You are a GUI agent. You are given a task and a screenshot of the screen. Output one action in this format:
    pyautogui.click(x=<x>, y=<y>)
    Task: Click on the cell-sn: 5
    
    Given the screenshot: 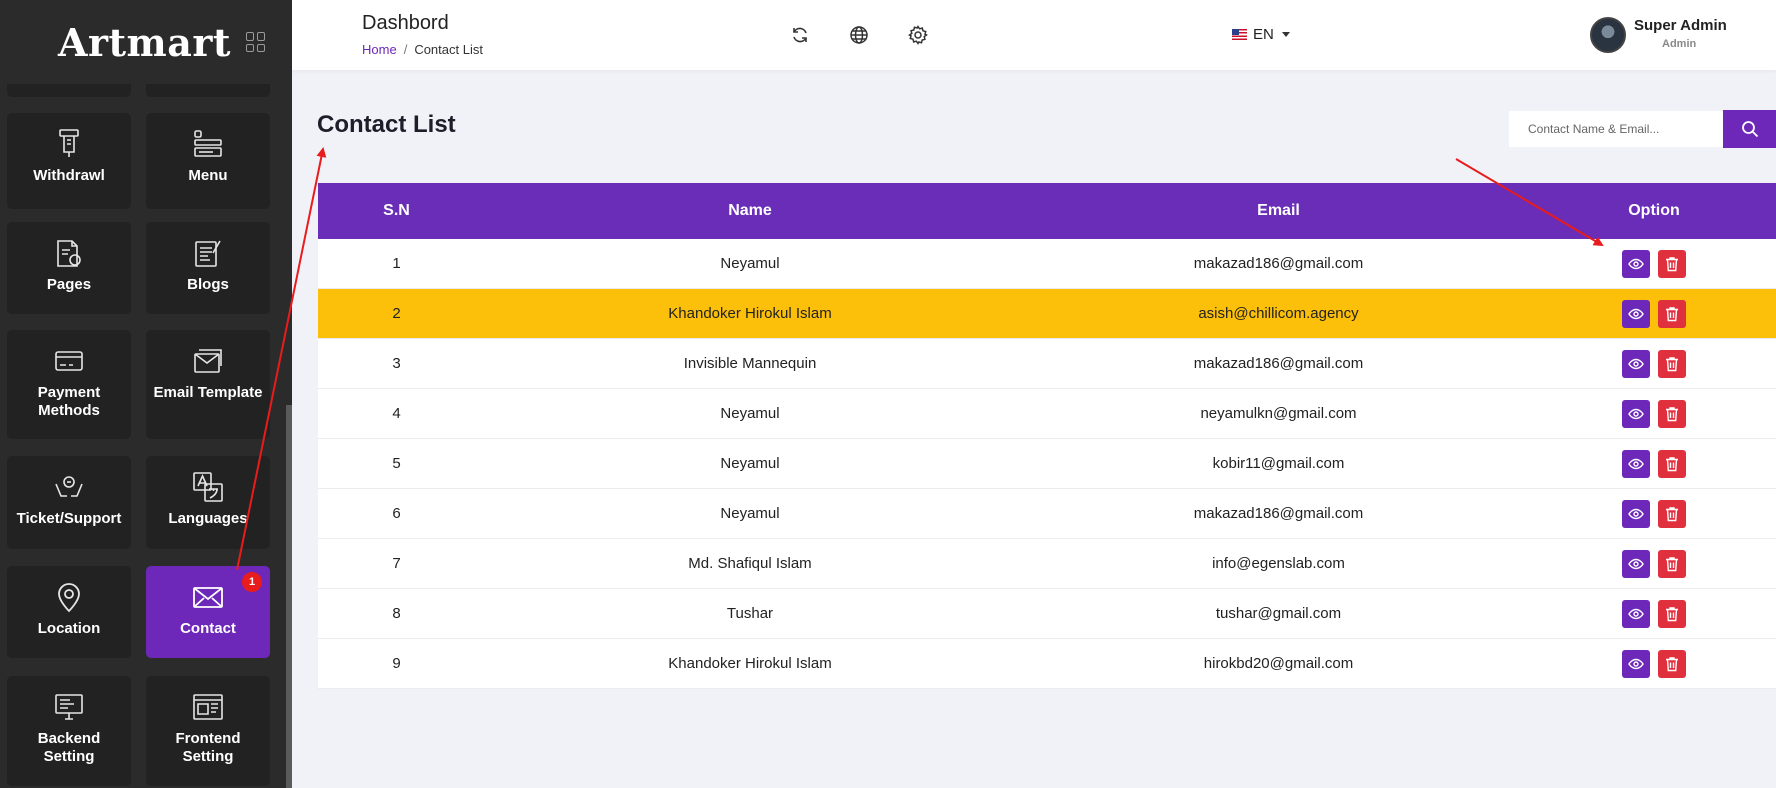 What is the action you would take?
    pyautogui.click(x=396, y=463)
    